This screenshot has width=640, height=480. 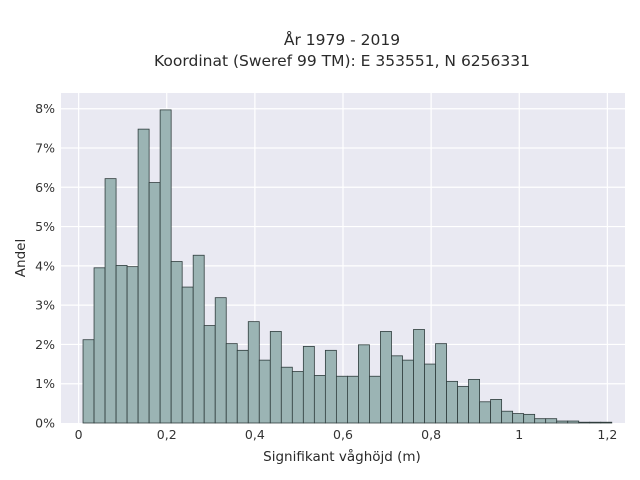 I want to click on y-tick-label: 1%, so click(x=45, y=383).